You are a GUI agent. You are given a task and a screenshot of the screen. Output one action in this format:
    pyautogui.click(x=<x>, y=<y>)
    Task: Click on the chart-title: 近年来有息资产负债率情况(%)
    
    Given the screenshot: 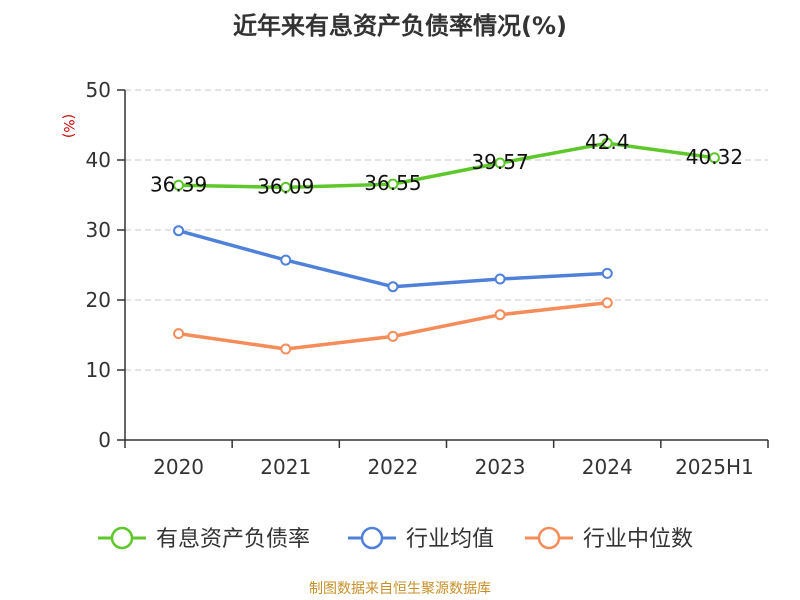 What is the action you would take?
    pyautogui.click(x=400, y=26)
    